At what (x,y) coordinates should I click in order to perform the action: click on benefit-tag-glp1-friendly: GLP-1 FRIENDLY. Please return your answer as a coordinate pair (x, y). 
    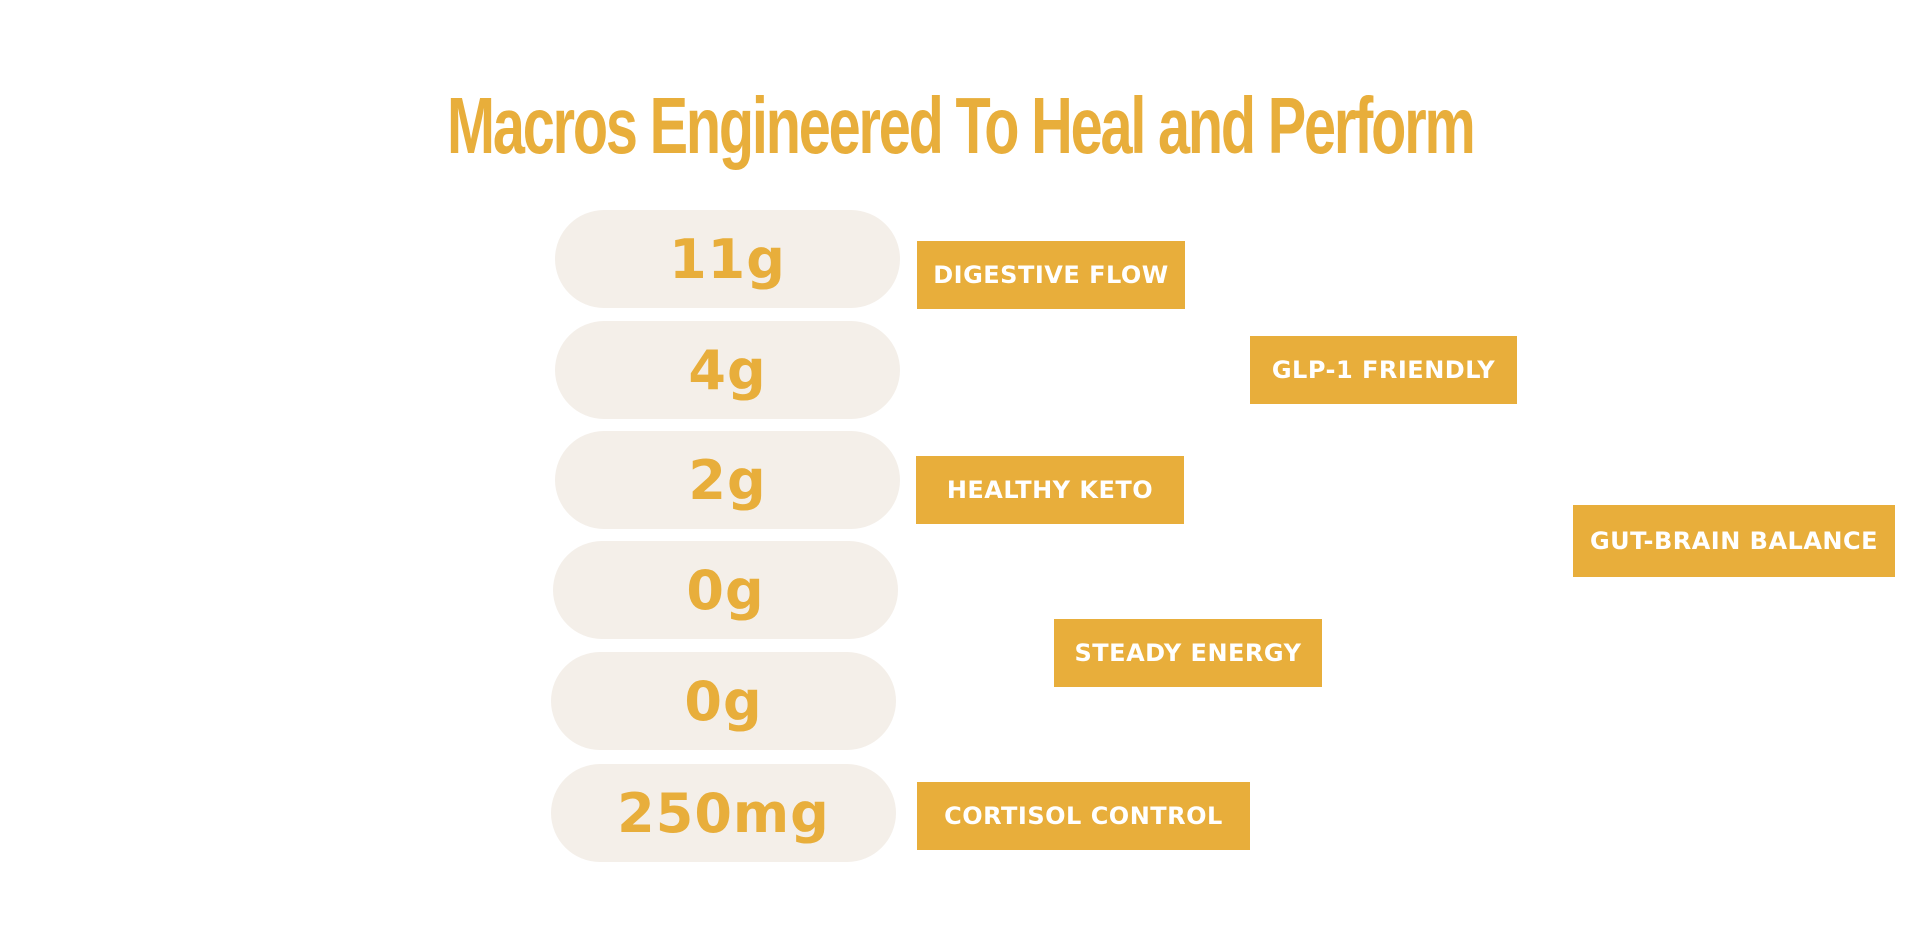
    Looking at the image, I should click on (1383, 370).